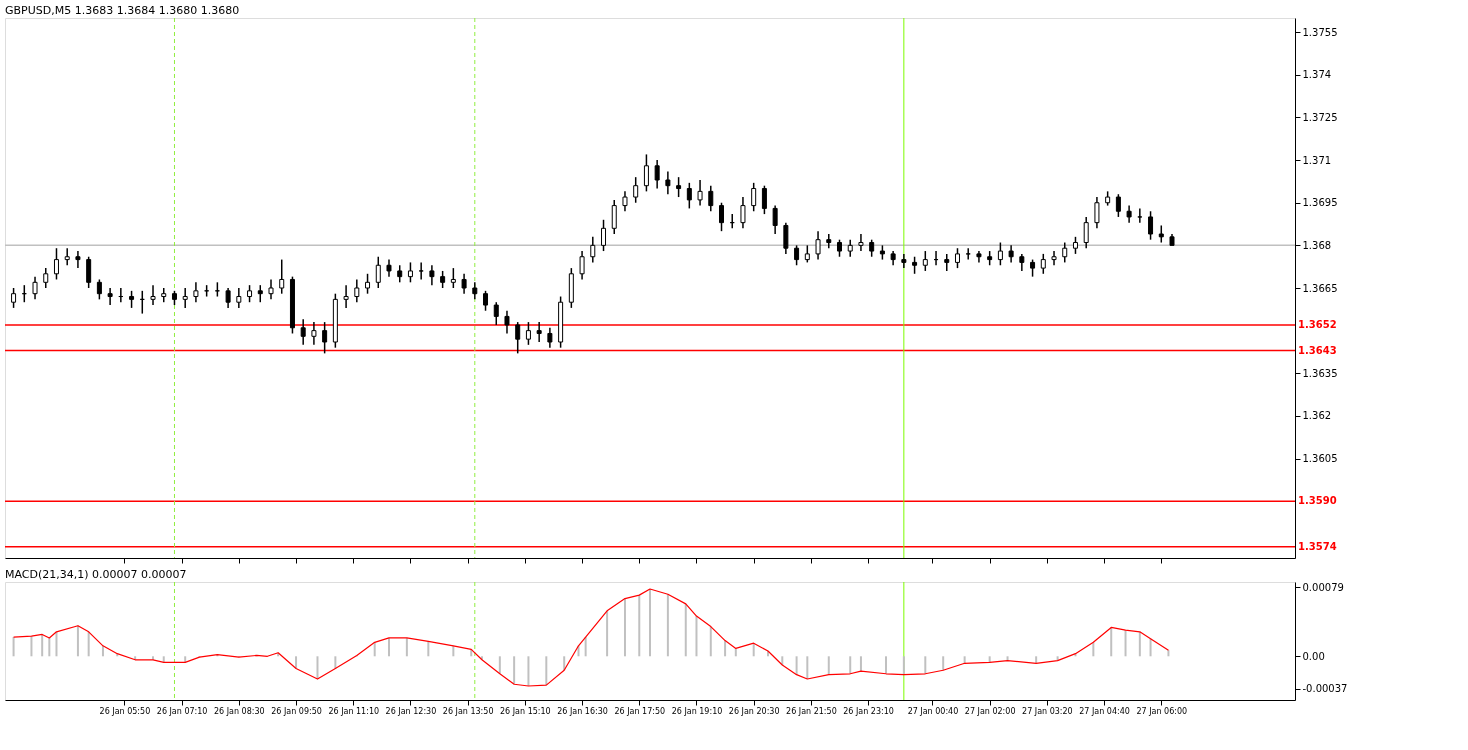 The height and width of the screenshot is (750, 1468). Describe the element at coordinates (582, 711) in the screenshot. I see `x-tick-label: 26 Jan 16:30` at that location.